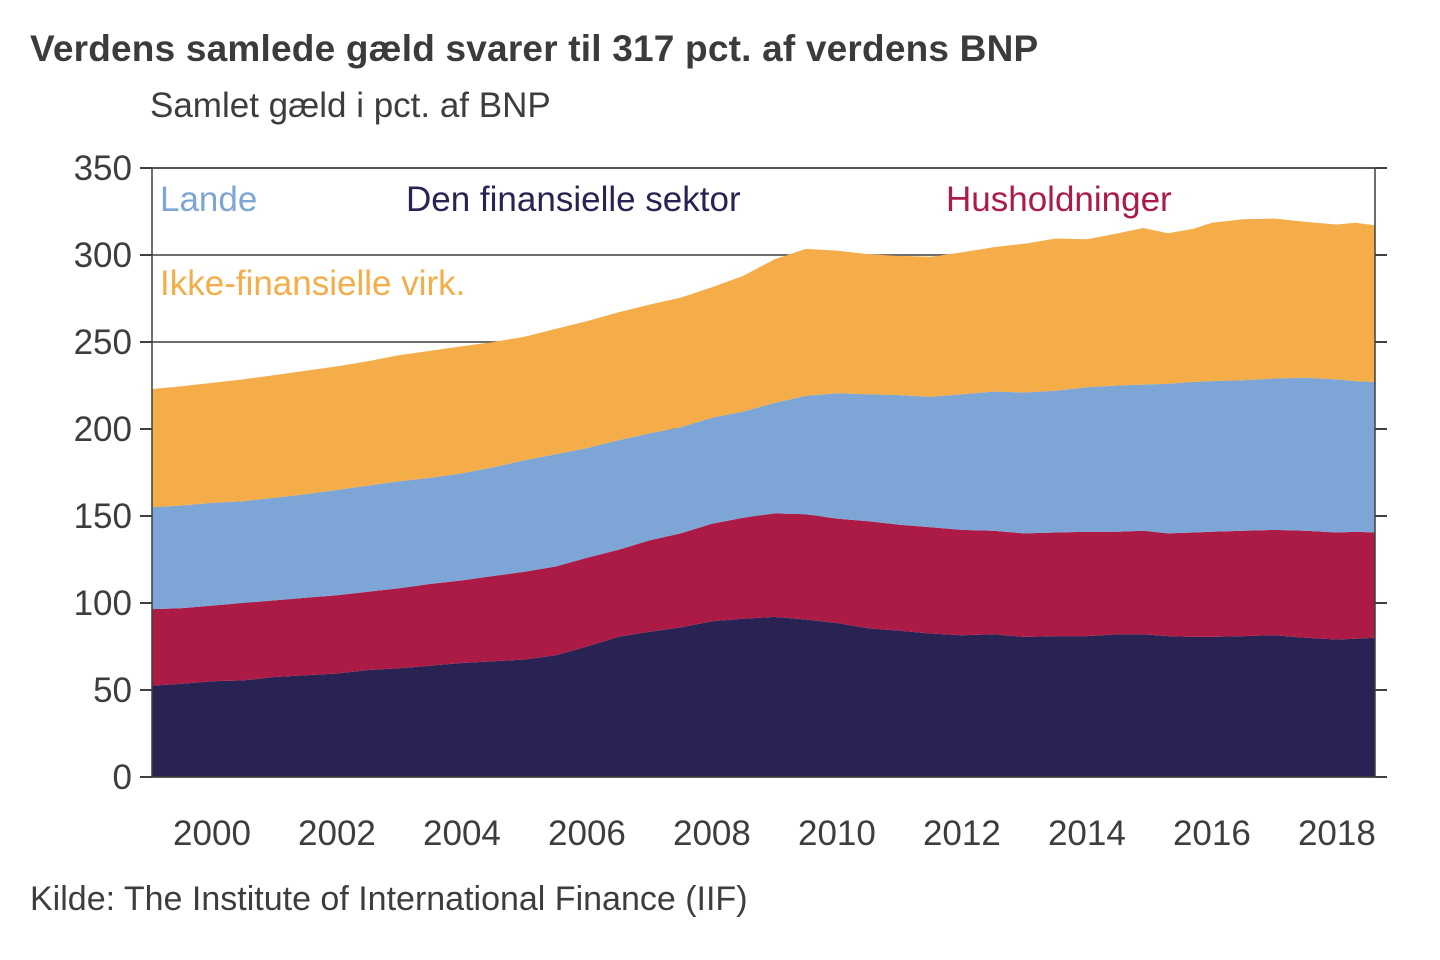  What do you see at coordinates (962, 833) in the screenshot?
I see `x-axis-label-2012: 2012` at bounding box center [962, 833].